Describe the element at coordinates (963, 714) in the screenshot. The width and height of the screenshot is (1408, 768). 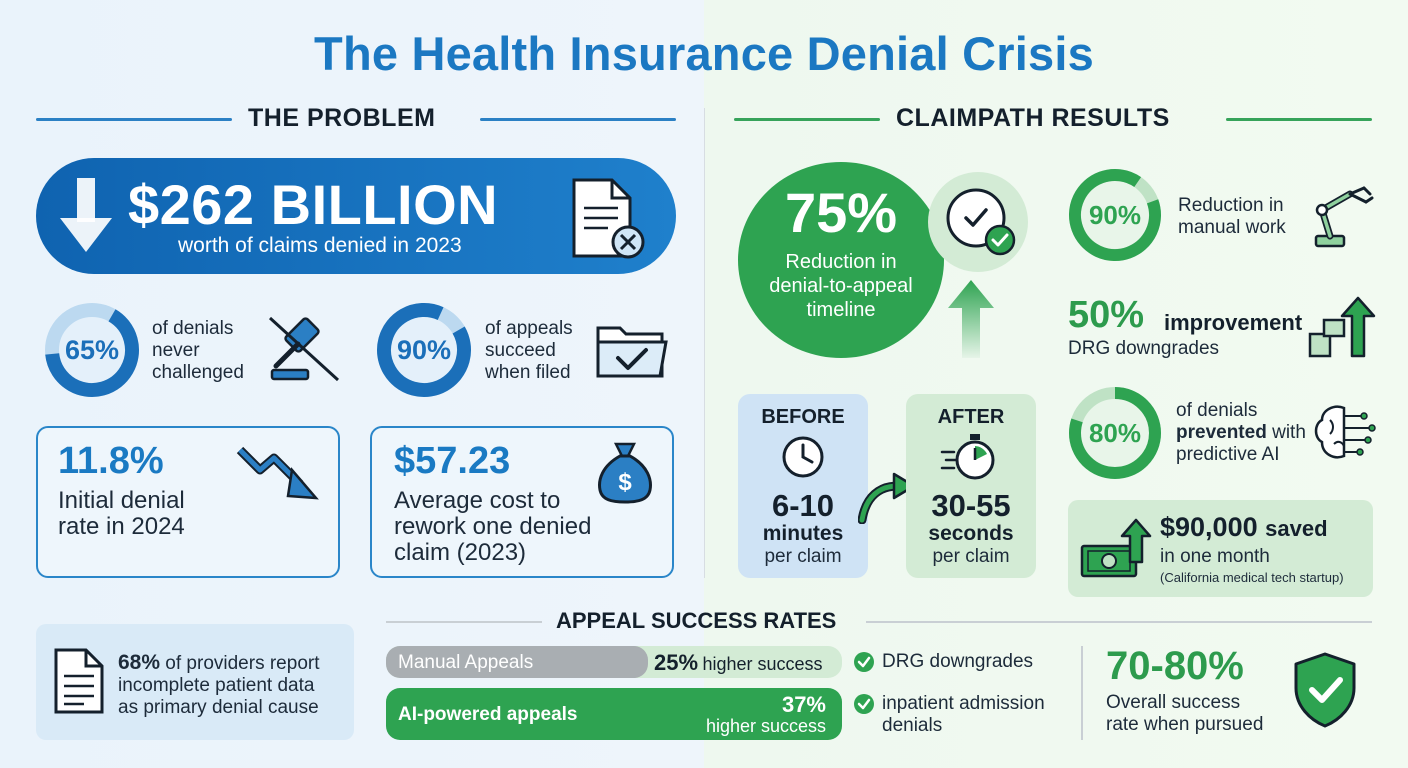
I see `check-inpatient-text: inpatient admission denials` at that location.